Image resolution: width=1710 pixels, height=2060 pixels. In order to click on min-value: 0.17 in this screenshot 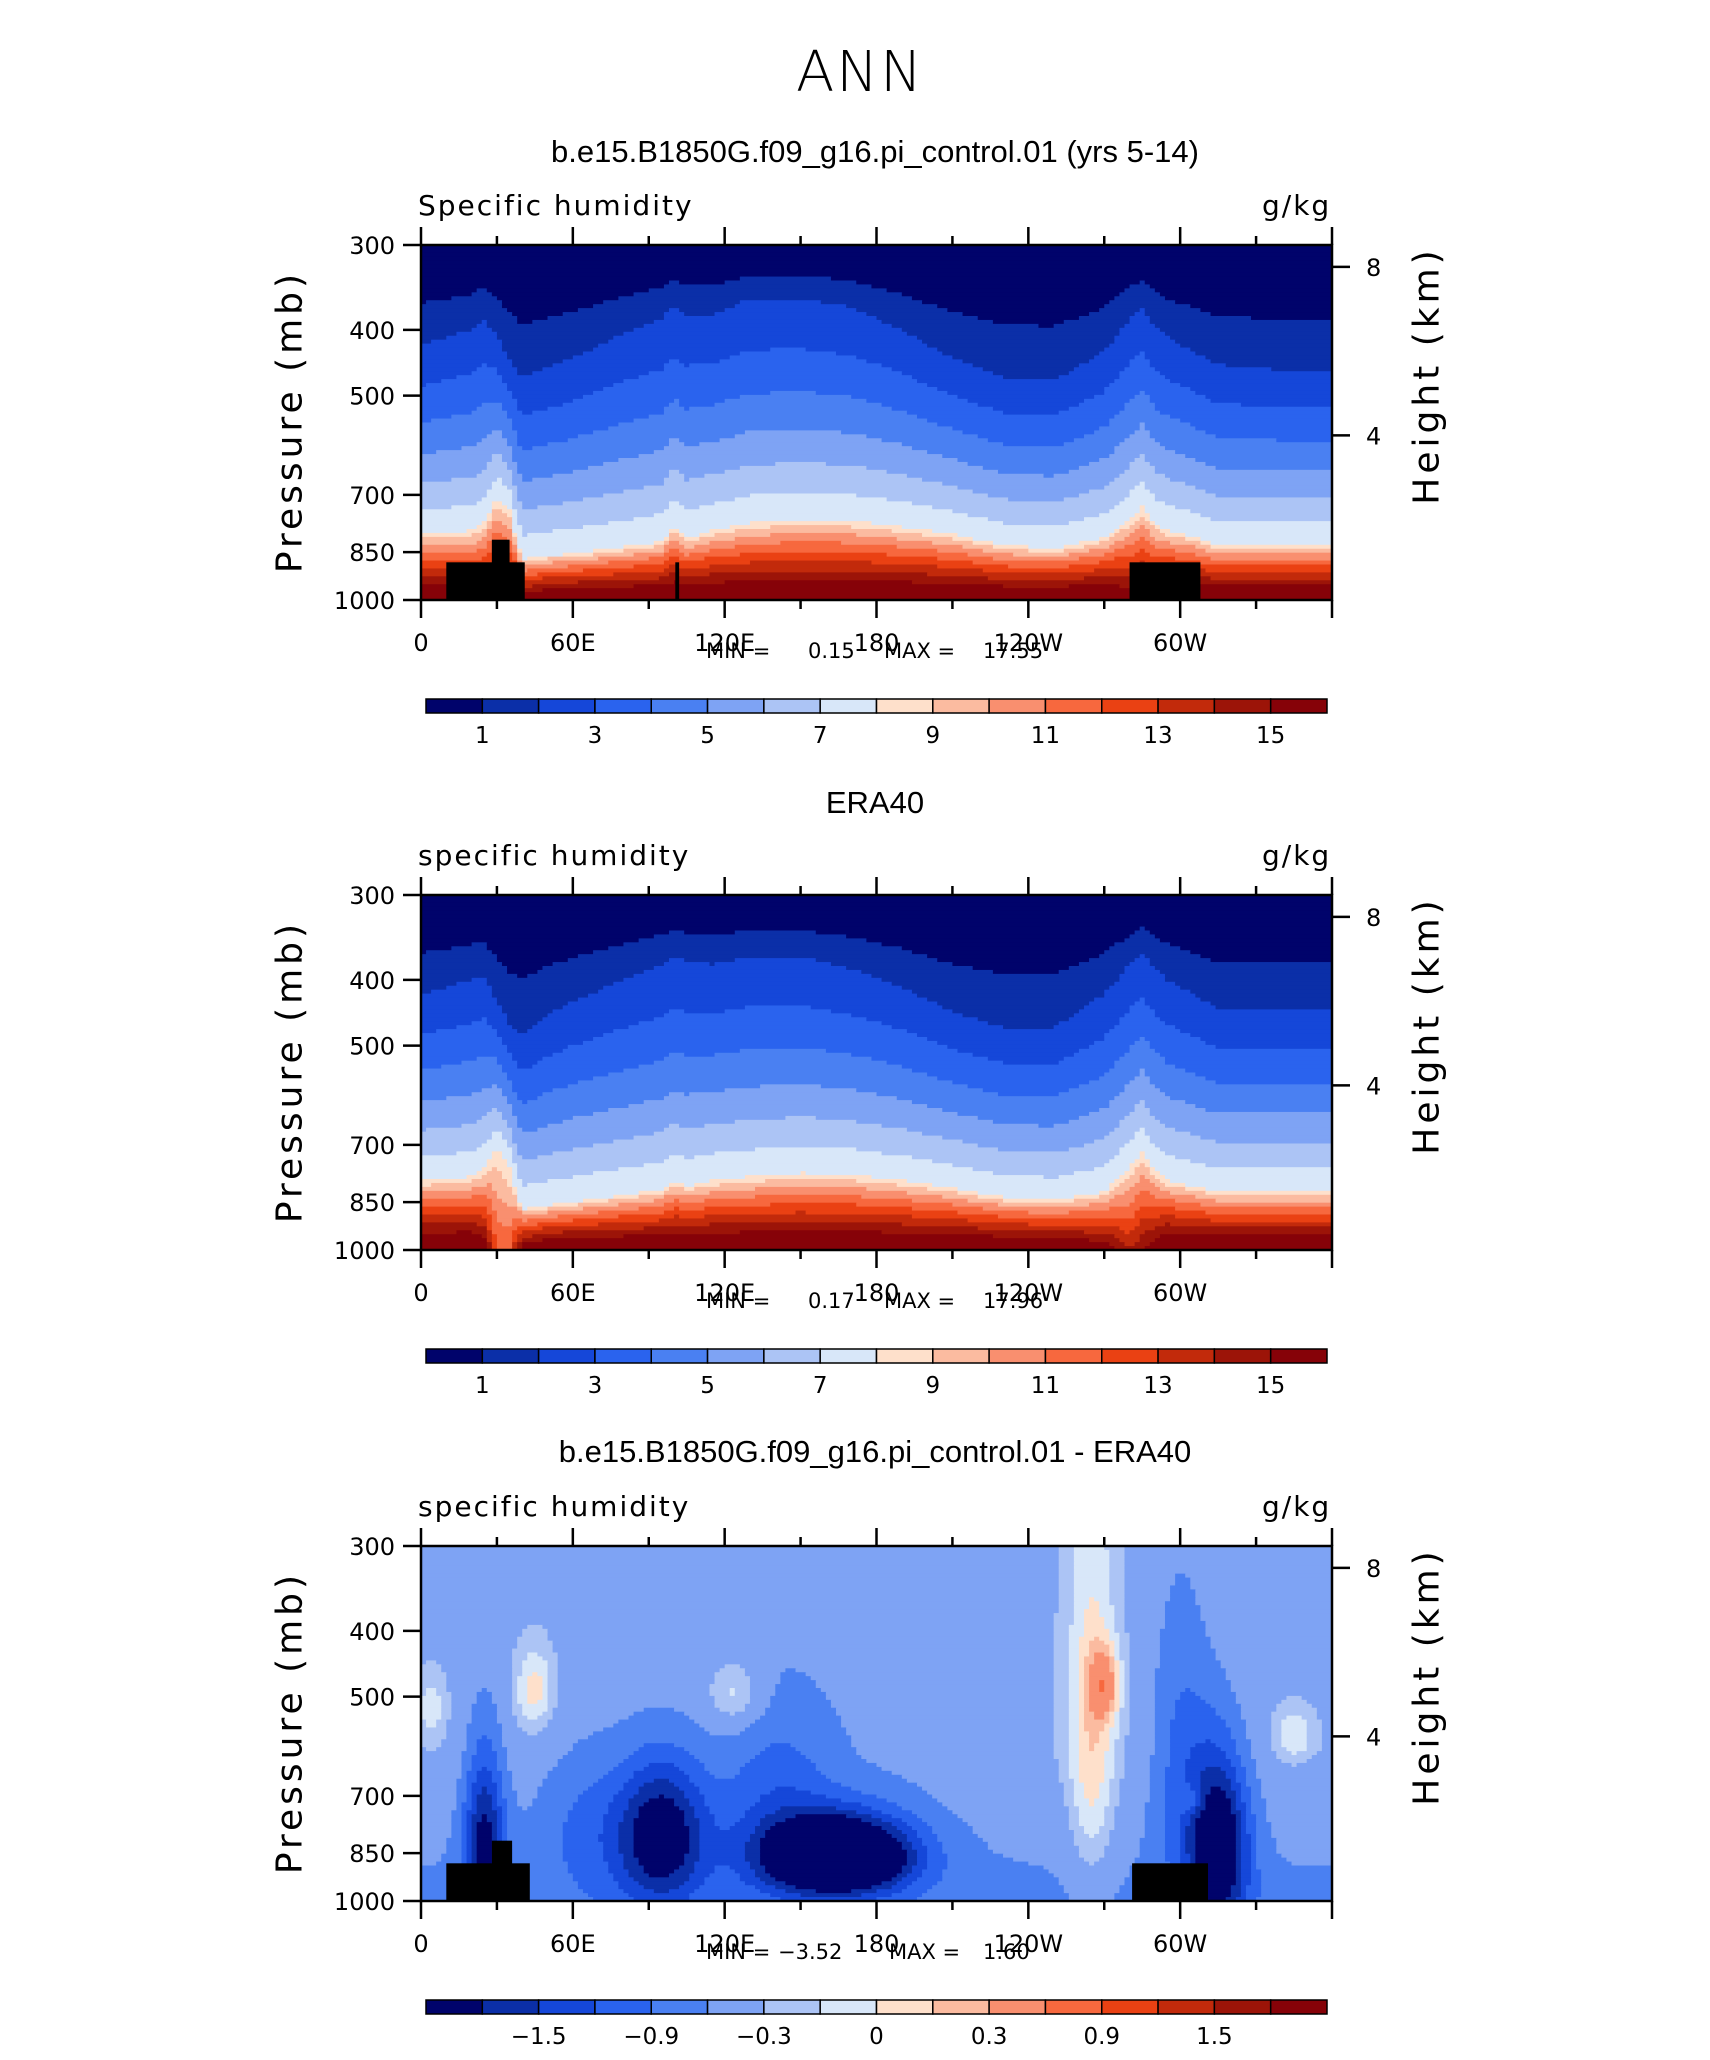, I will do `click(831, 1301)`.